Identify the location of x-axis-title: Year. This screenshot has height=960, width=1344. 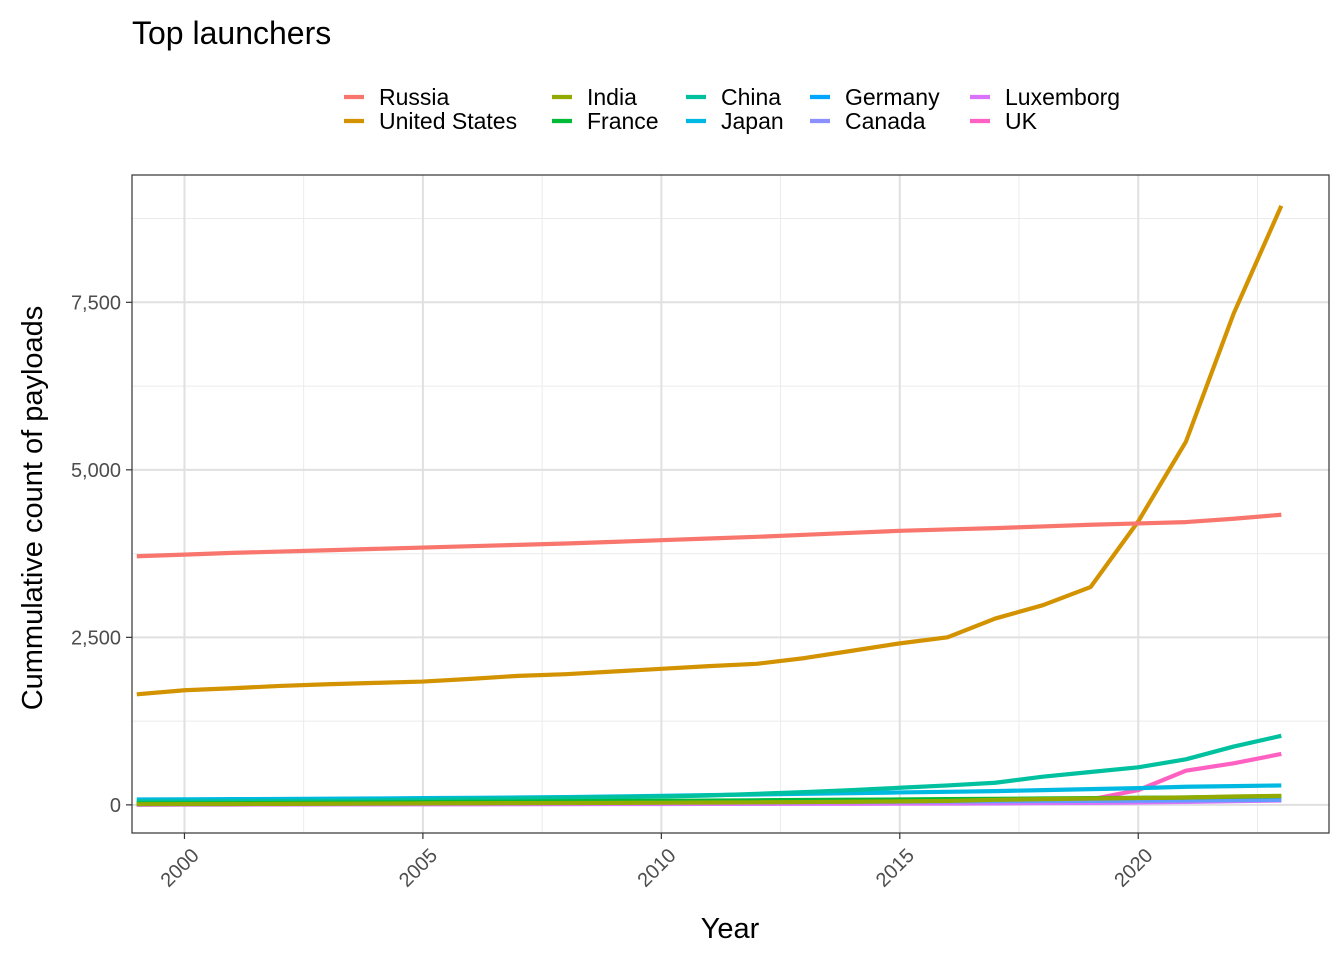
(730, 929).